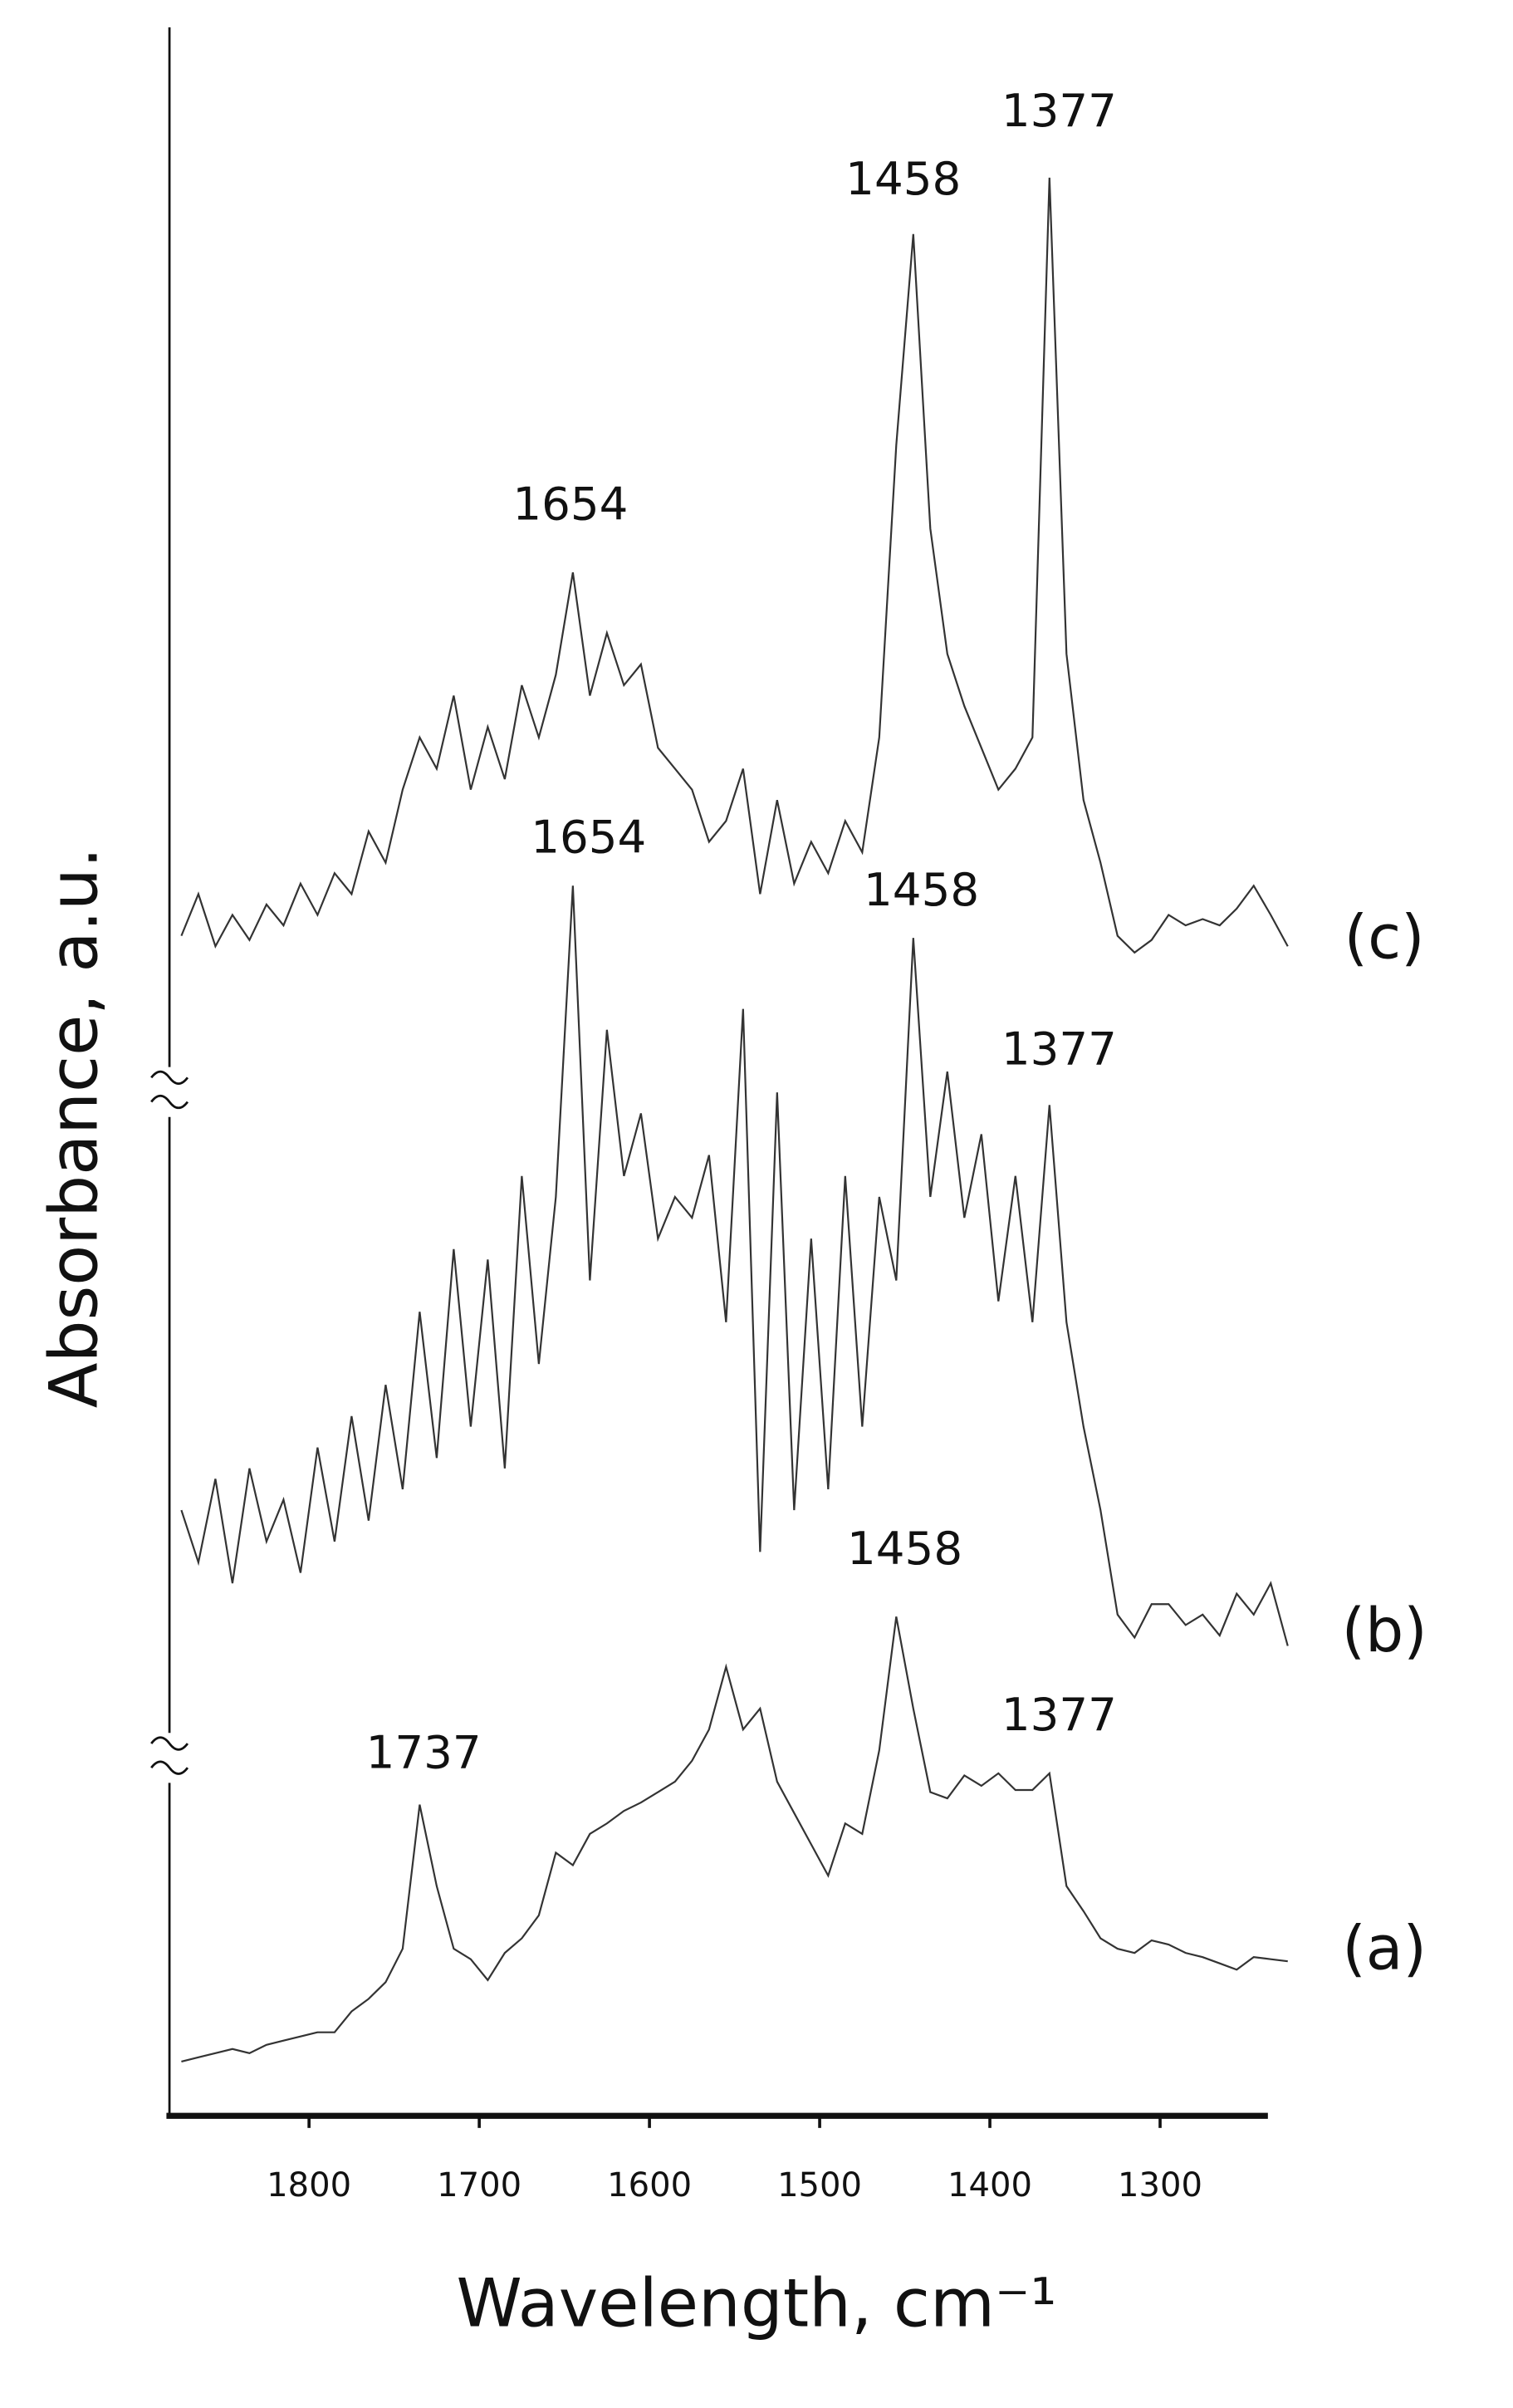 The height and width of the screenshot is (2408, 1513). I want to click on y-axis, so click(169, 1071).